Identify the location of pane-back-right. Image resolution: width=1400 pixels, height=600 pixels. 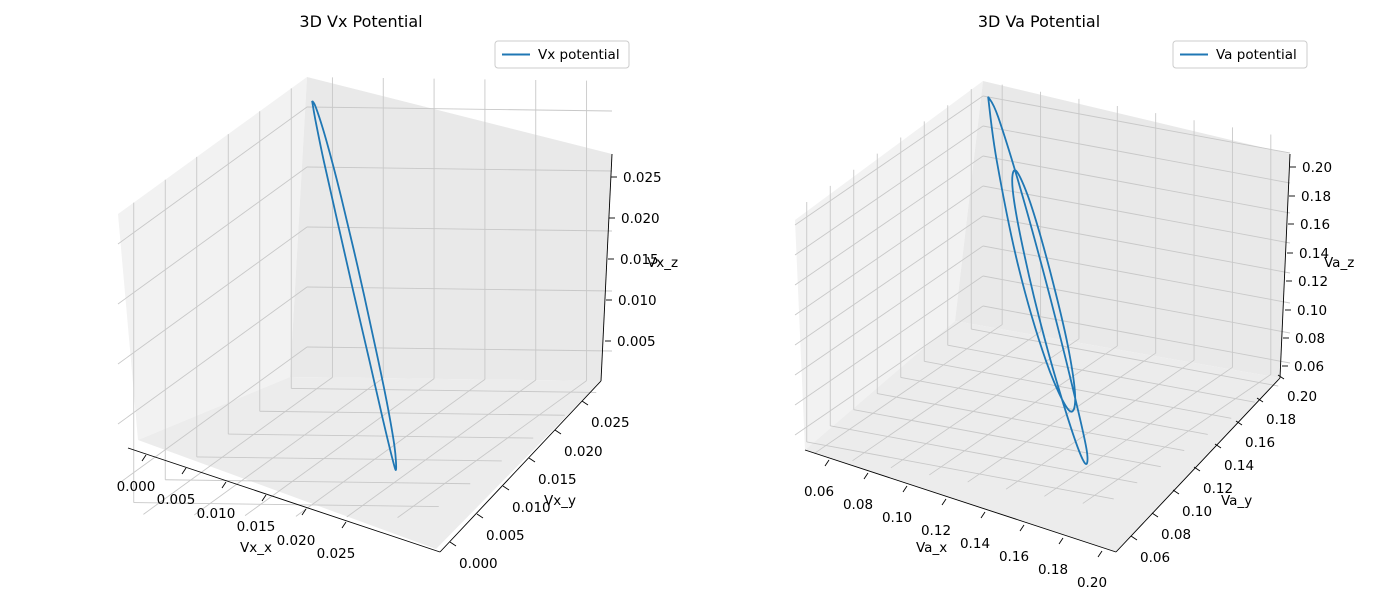
(1122, 229).